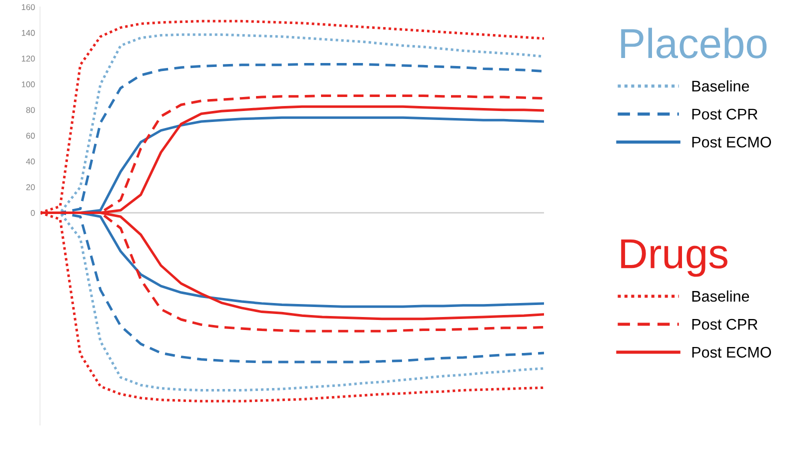 This screenshot has height=467, width=800. I want to click on y-tick-label: 140, so click(28, 33).